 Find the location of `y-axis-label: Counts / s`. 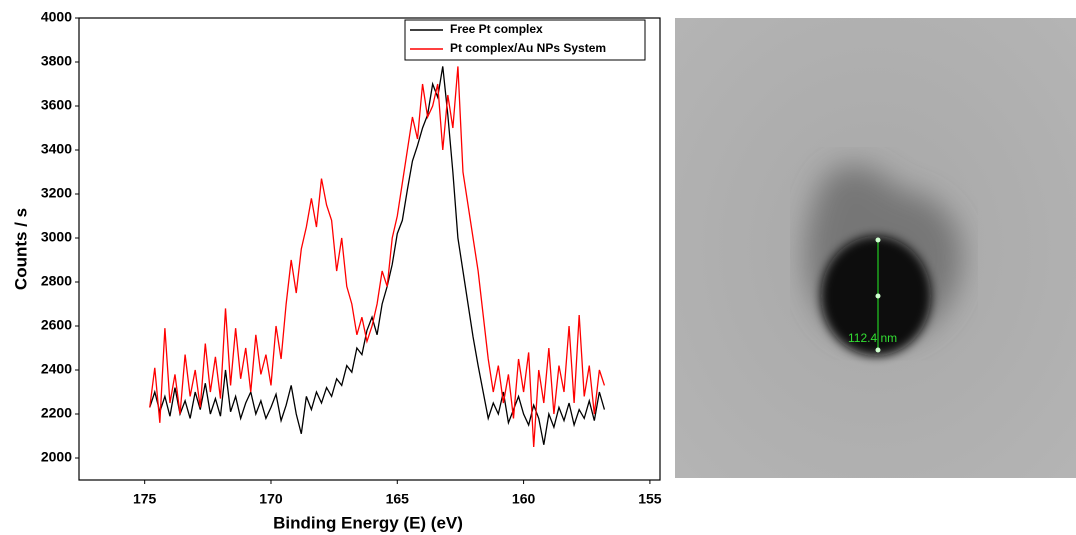

y-axis-label: Counts / s is located at coordinates (20, 249).